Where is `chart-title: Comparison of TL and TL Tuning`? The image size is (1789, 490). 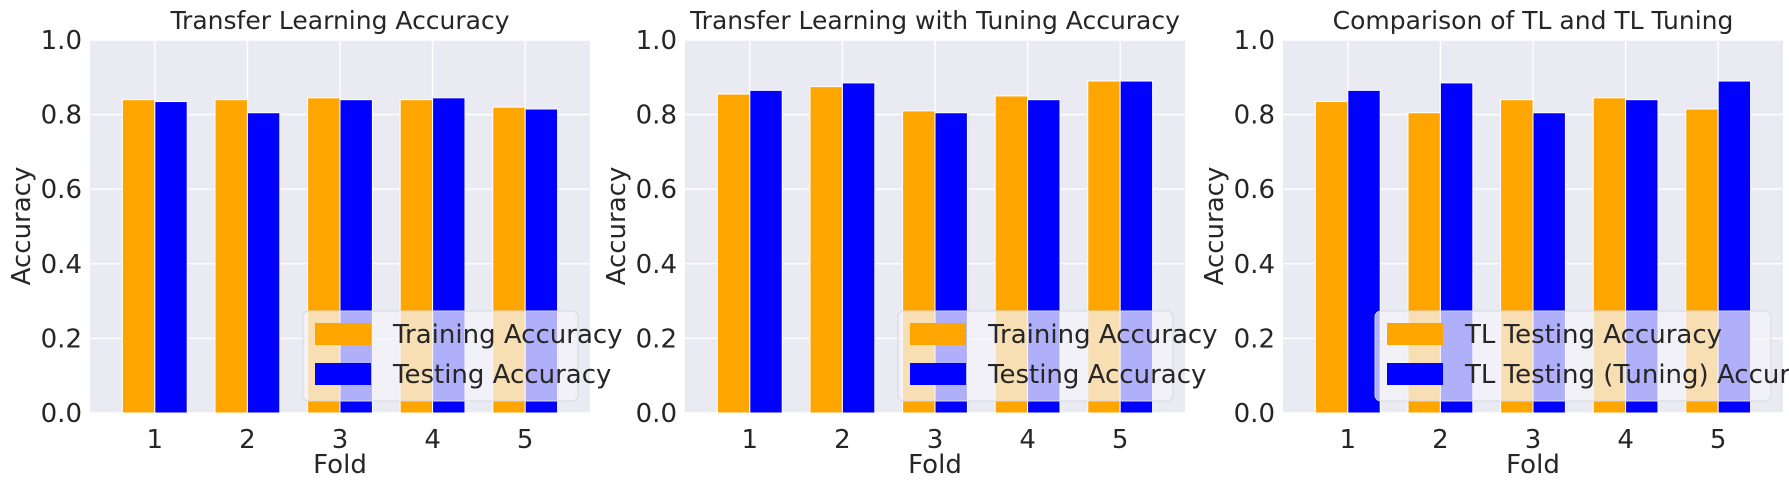
chart-title: Comparison of TL and TL Tuning is located at coordinates (1533, 20).